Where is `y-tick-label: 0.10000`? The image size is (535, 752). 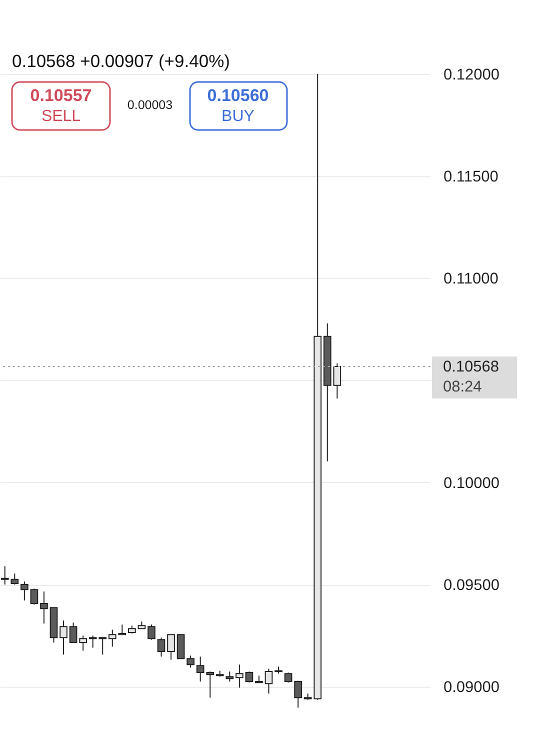 y-tick-label: 0.10000 is located at coordinates (472, 483).